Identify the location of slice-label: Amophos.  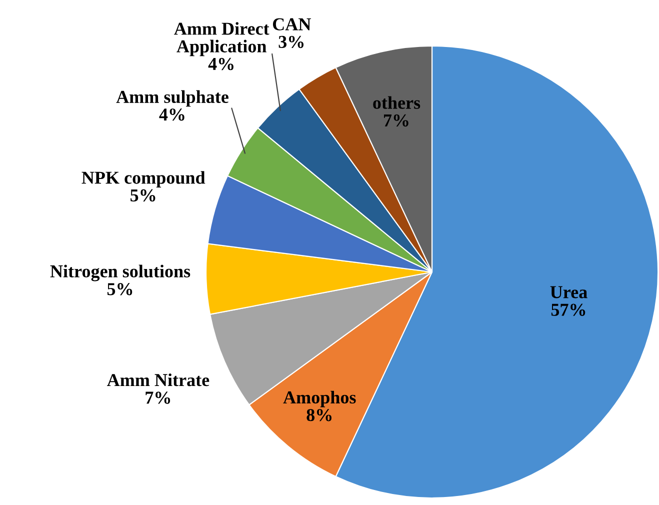
(319, 399).